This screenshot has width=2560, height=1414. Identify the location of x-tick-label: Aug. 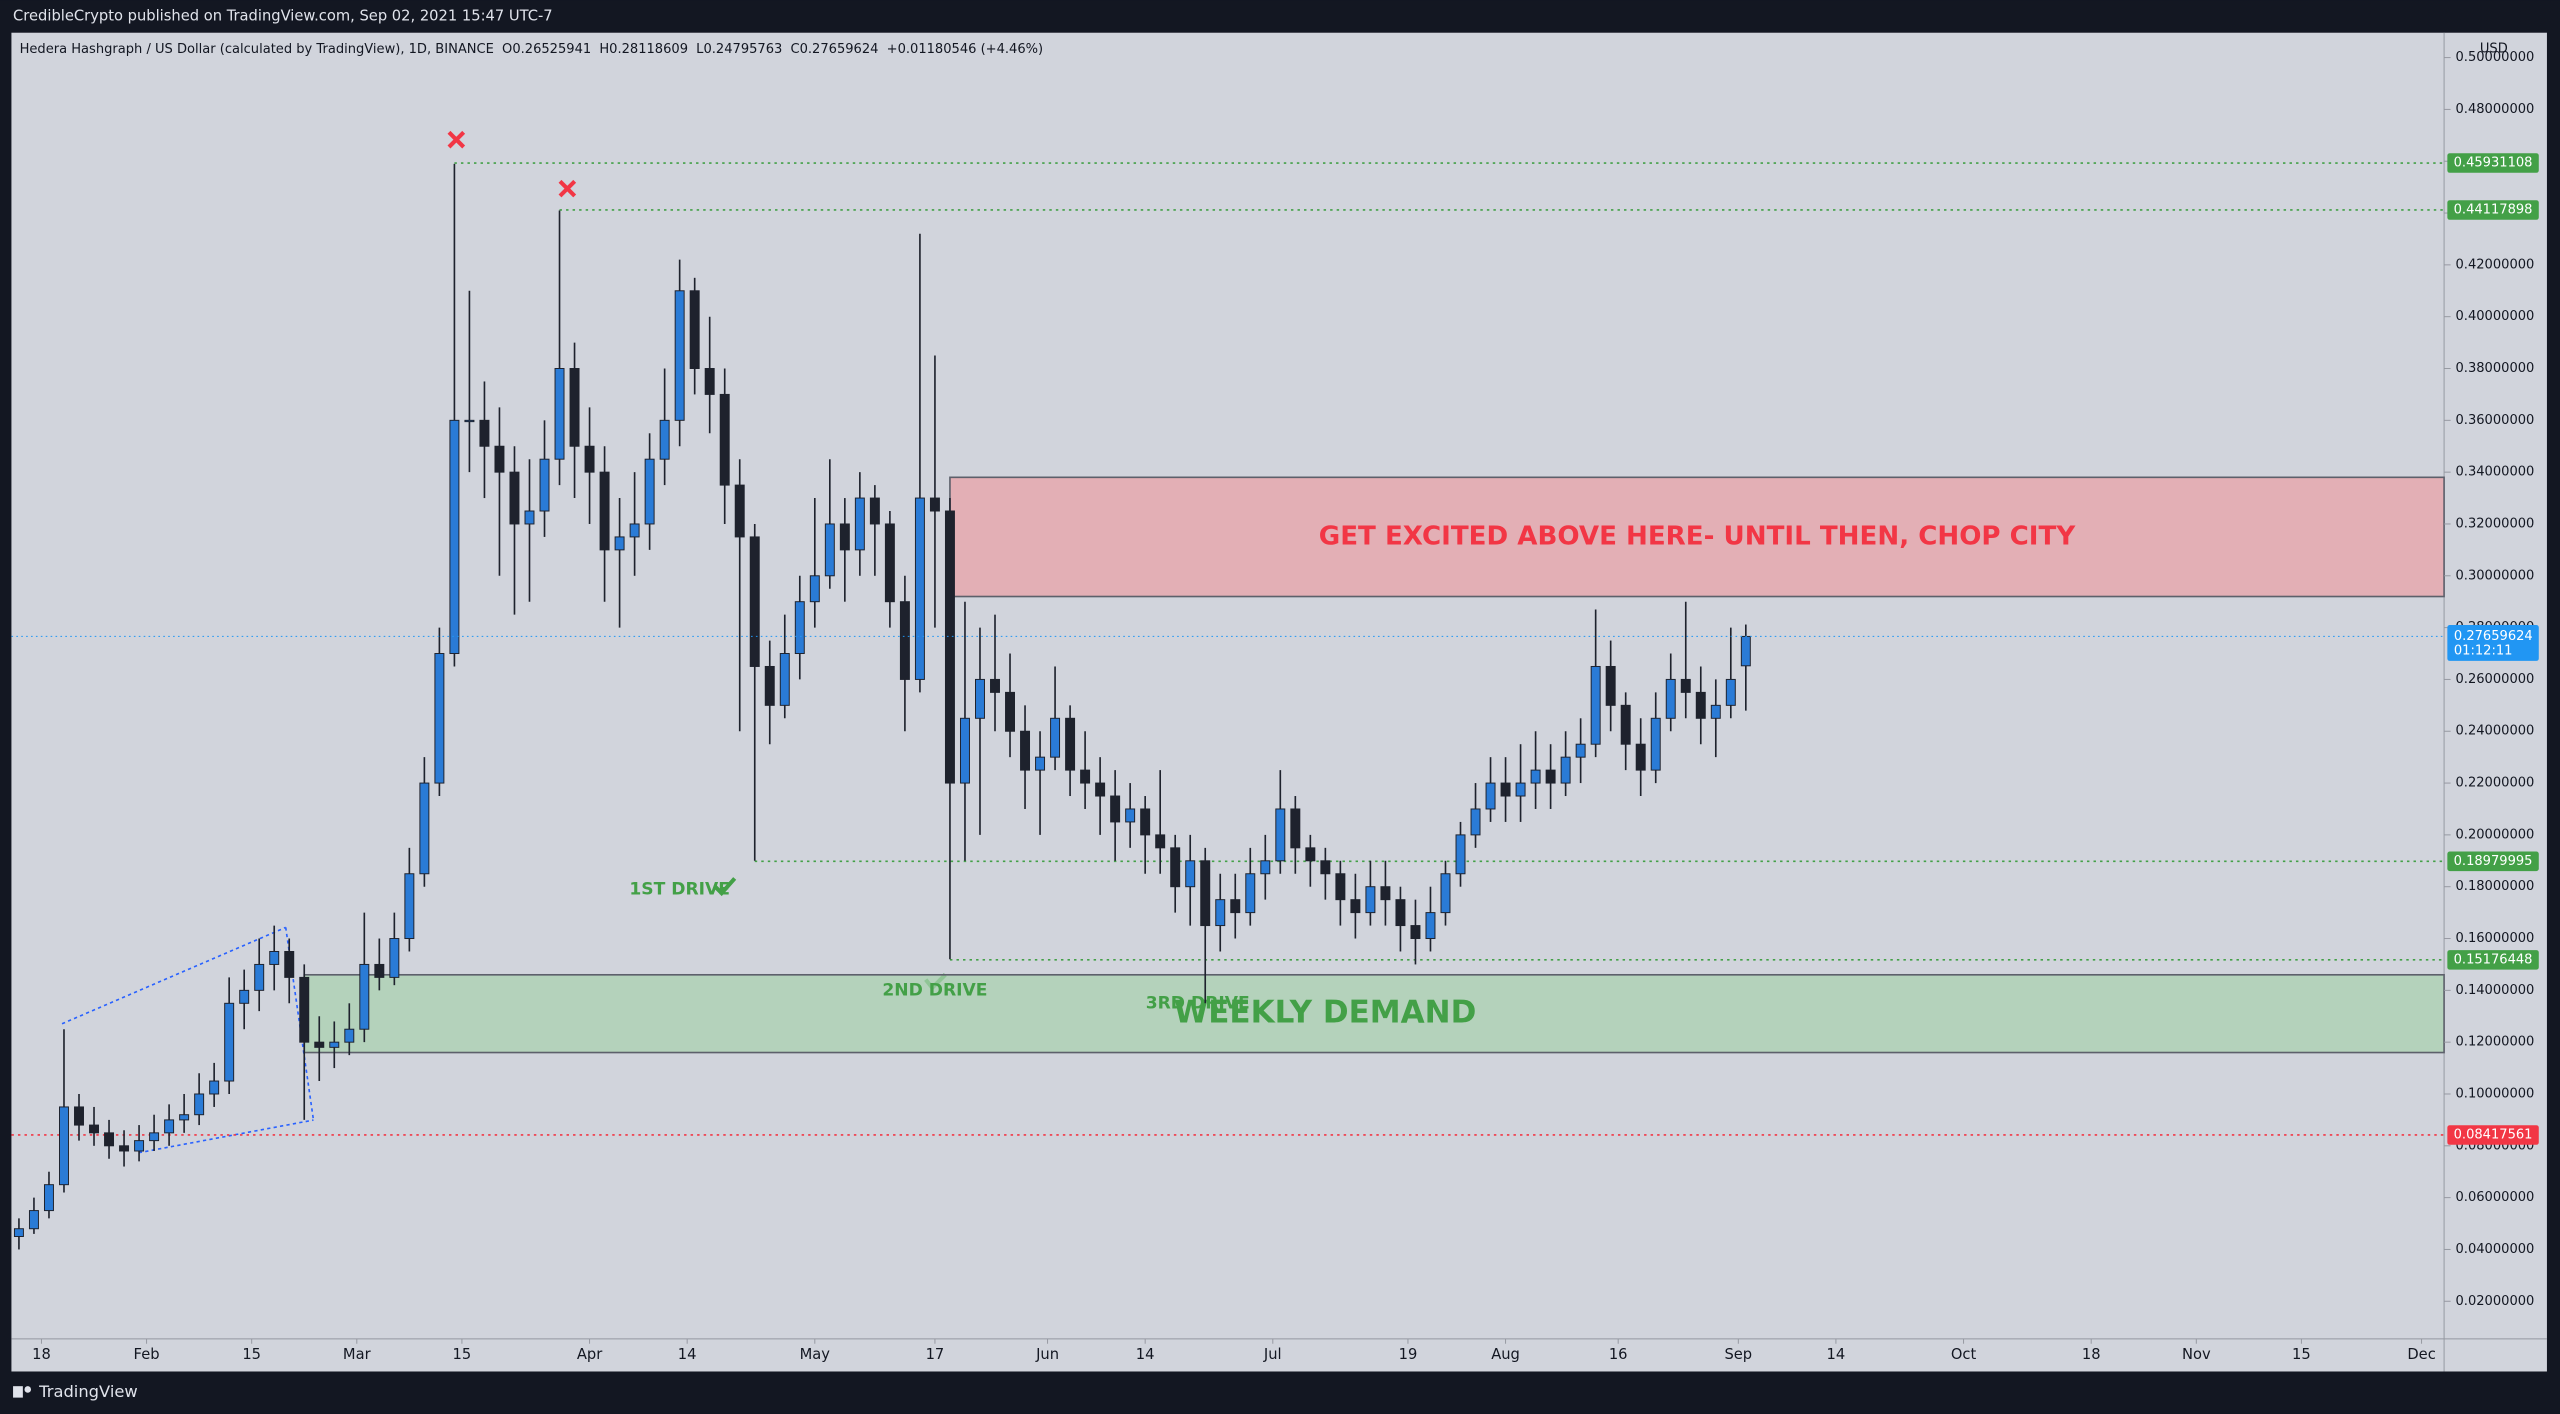
(1505, 1354).